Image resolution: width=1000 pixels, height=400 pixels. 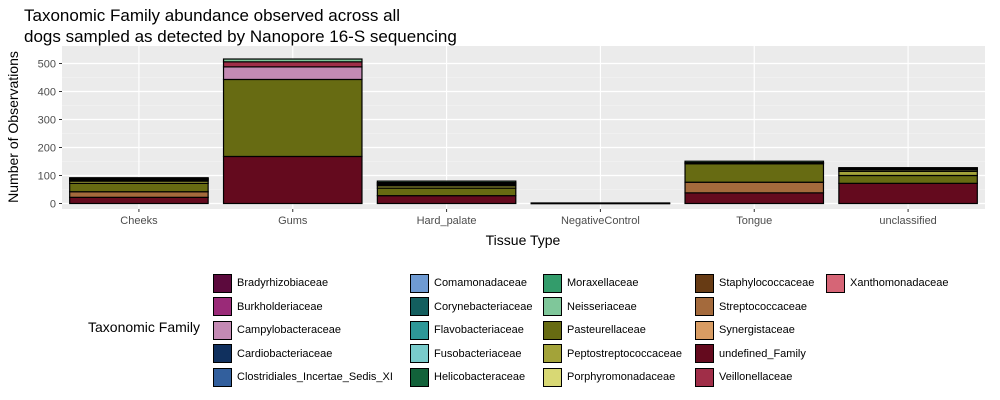 I want to click on legend-label: Flavobacteriaceae, so click(x=479, y=330).